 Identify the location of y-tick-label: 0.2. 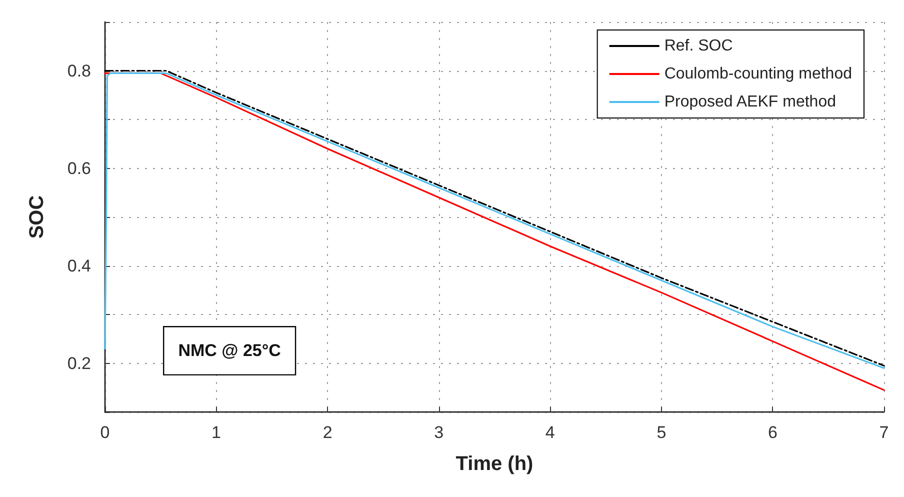
(79, 363).